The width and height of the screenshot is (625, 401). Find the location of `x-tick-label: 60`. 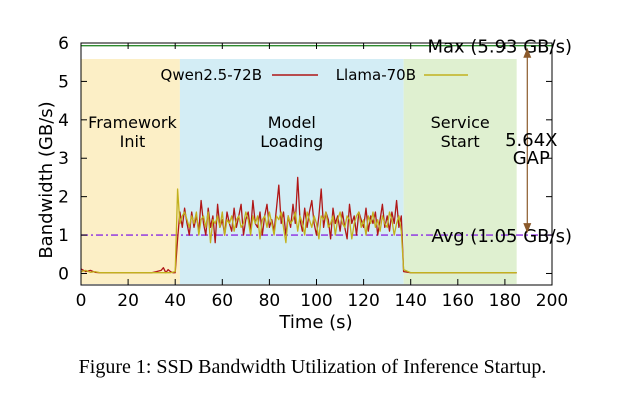

x-tick-label: 60 is located at coordinates (222, 301).